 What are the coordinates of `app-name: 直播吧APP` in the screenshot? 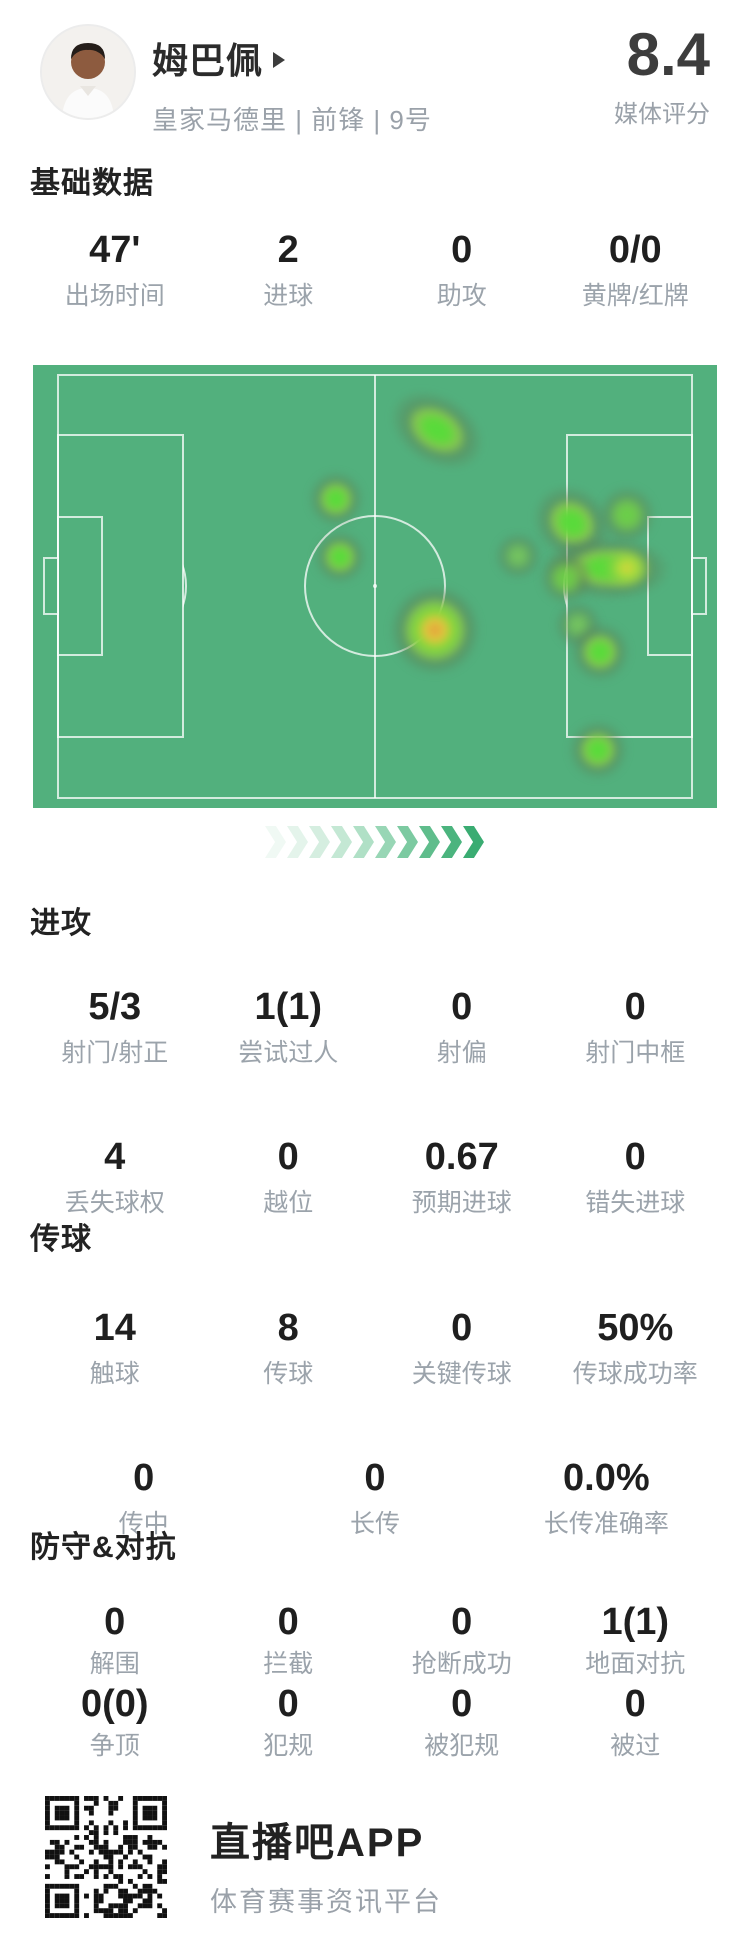 It's located at (317, 1843).